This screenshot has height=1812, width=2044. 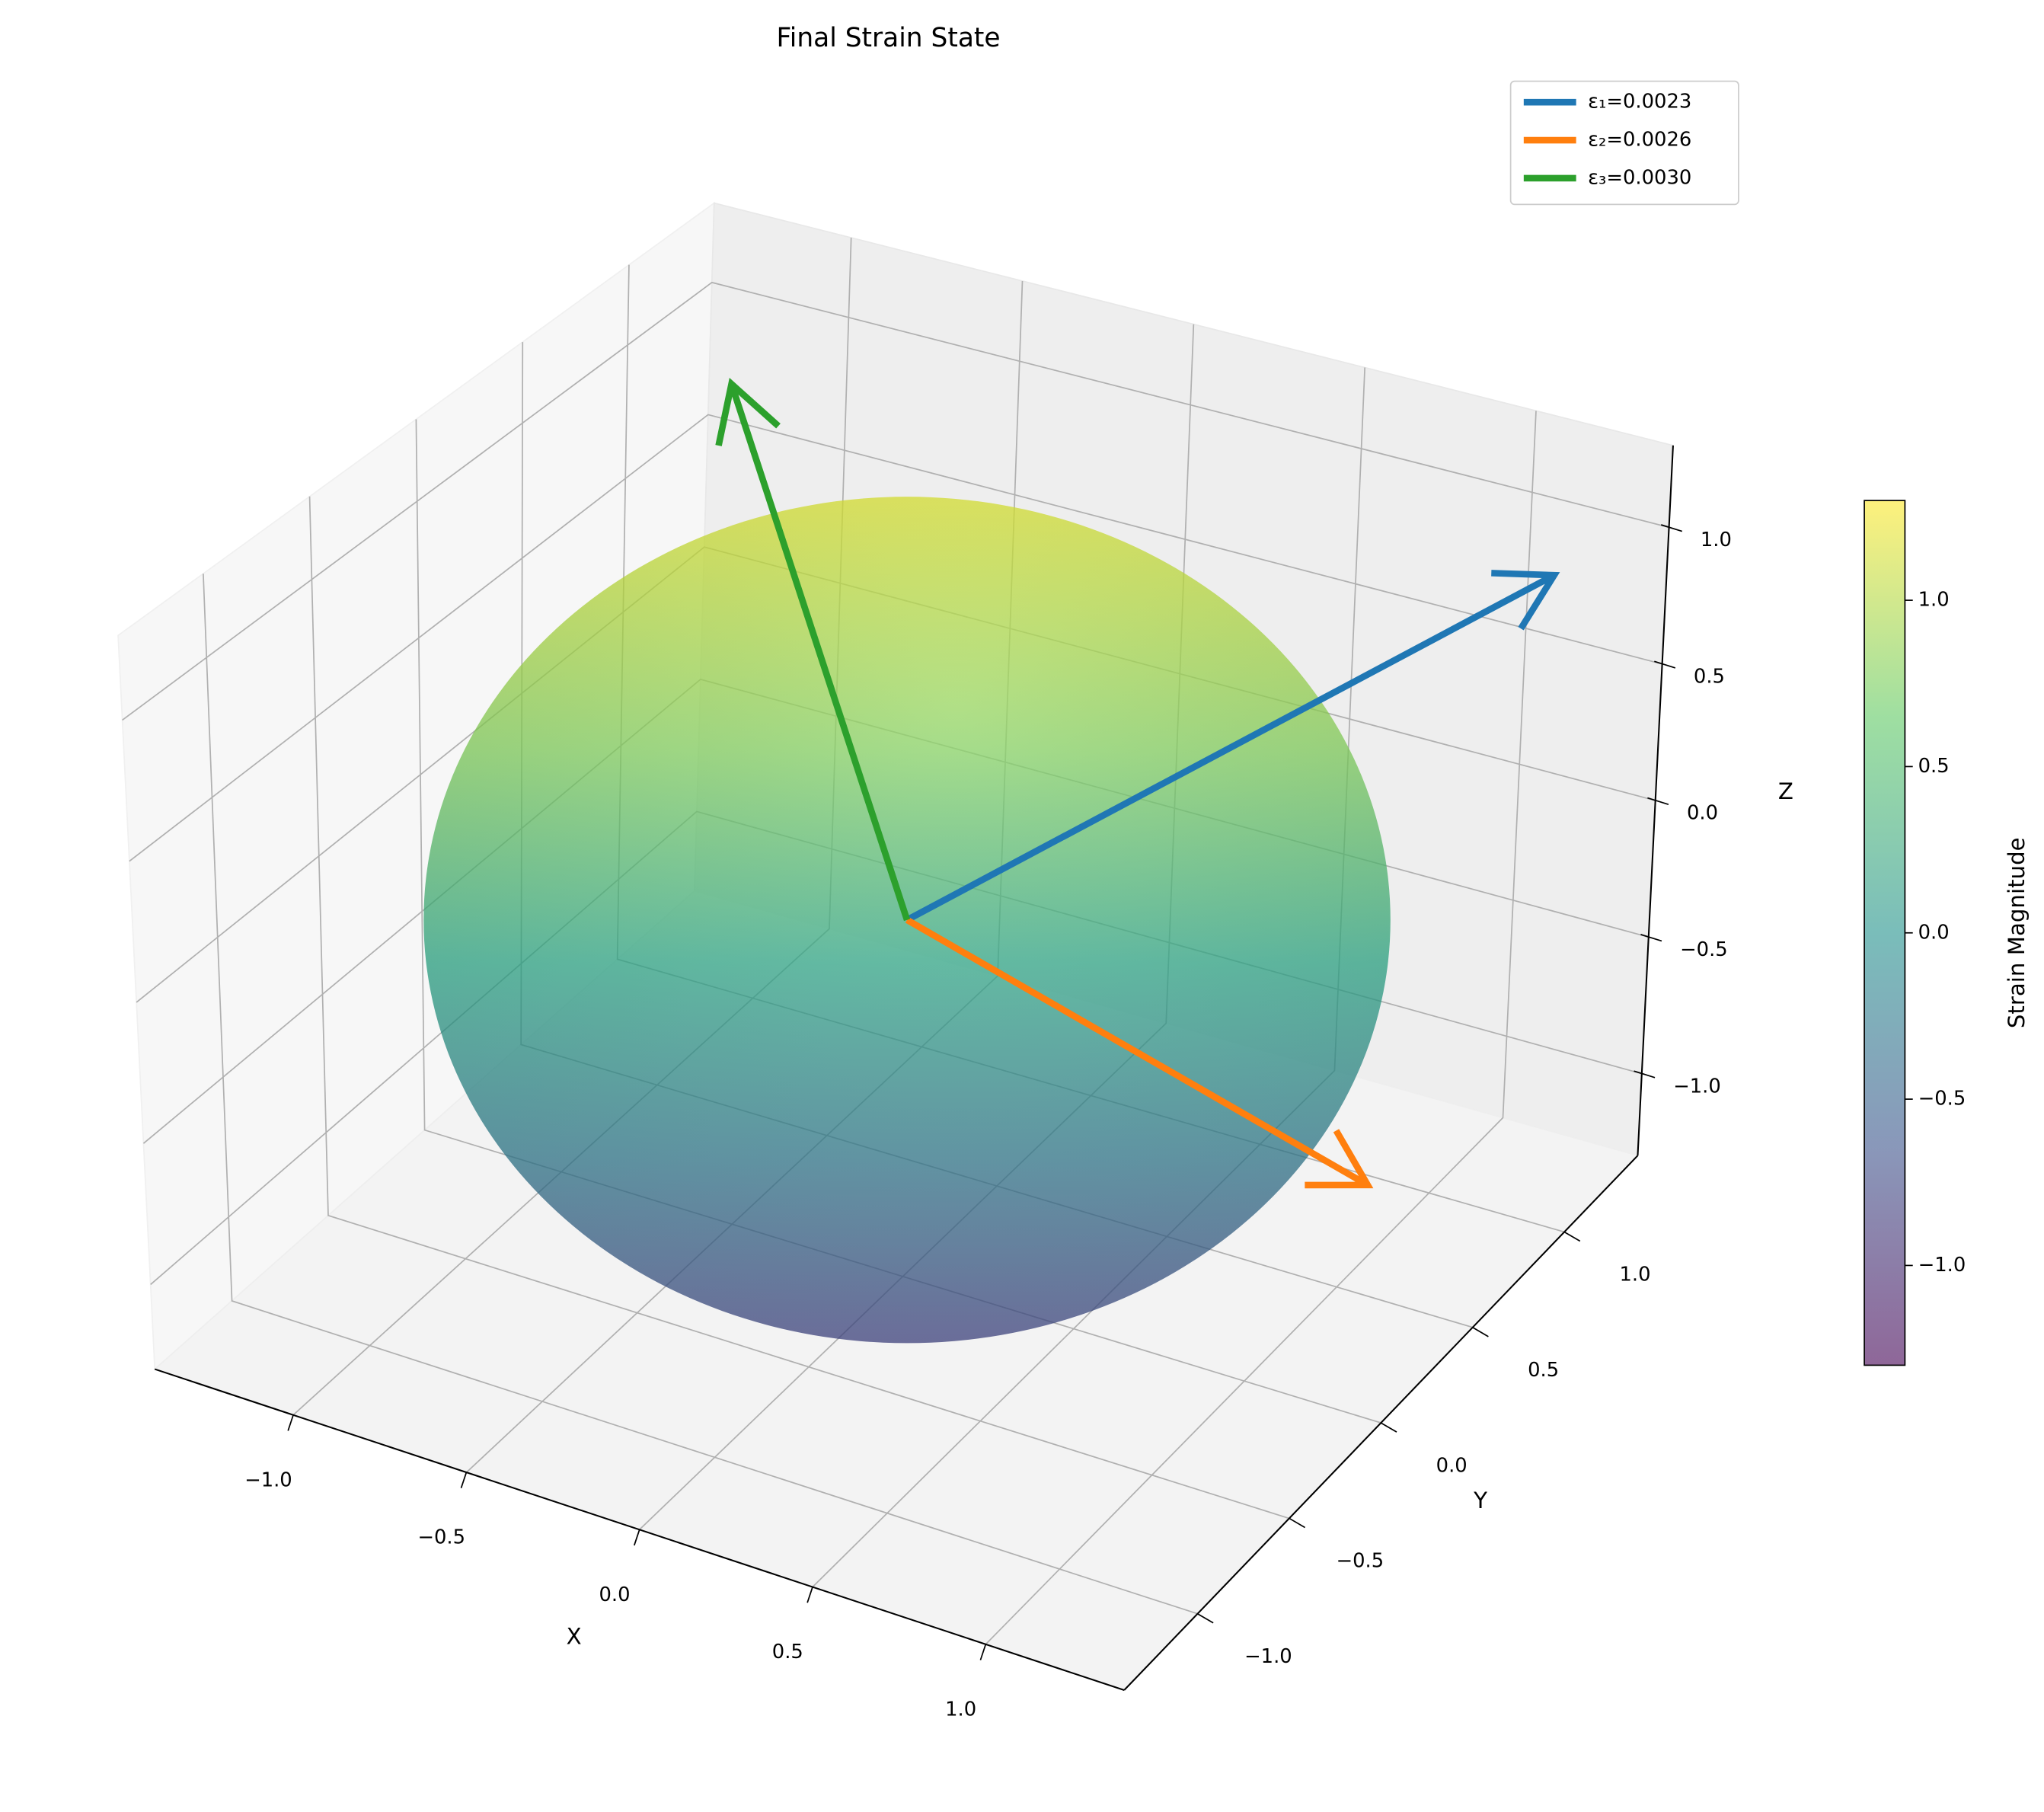 I want to click on y-tick-label: 1.0, so click(x=1635, y=1275).